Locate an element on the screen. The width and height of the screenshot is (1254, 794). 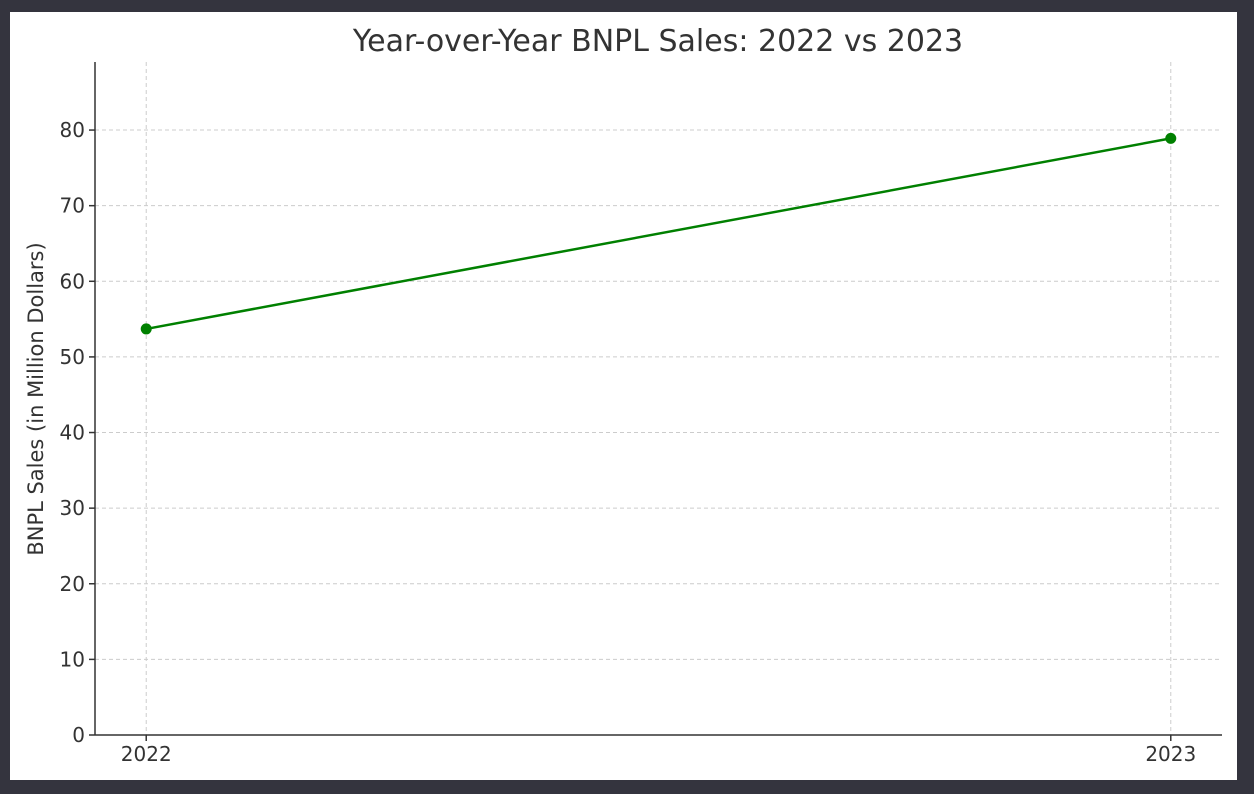
x-tick-label: 2022 is located at coordinates (146, 754).